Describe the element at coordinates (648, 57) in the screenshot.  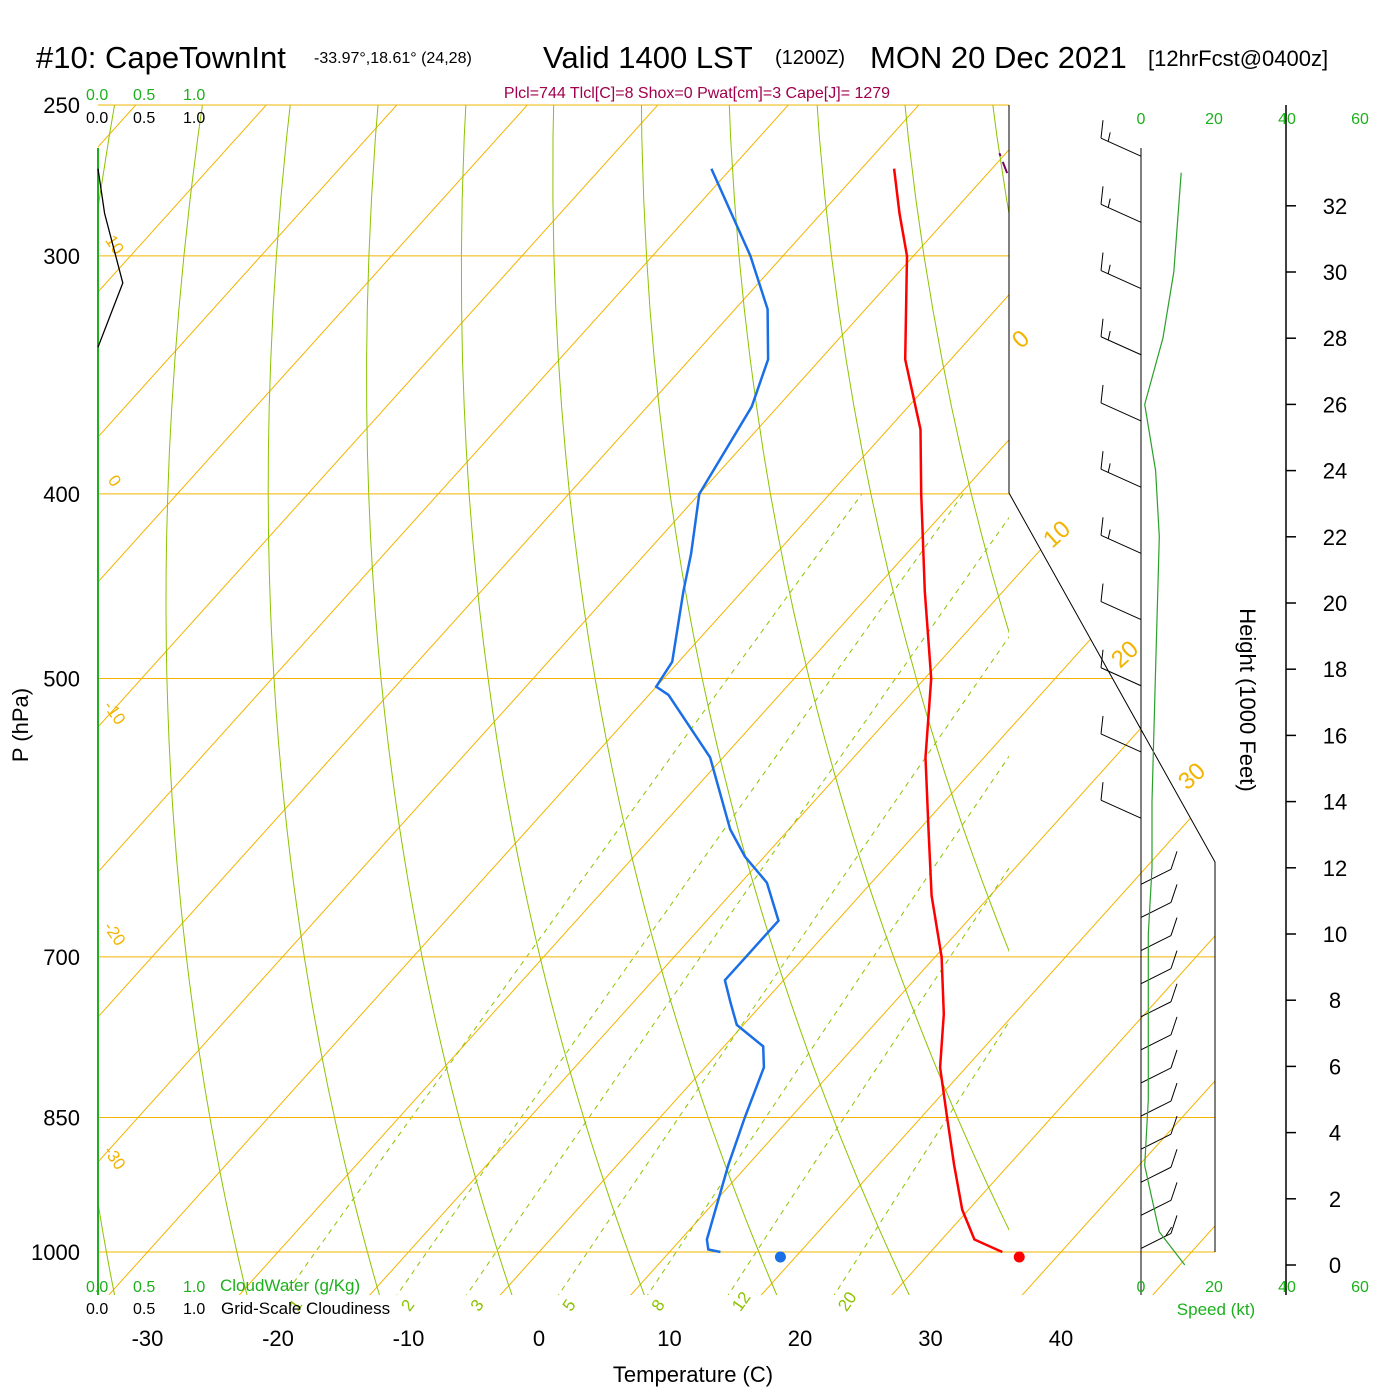
I see `valid-time: Valid 1400 LST` at that location.